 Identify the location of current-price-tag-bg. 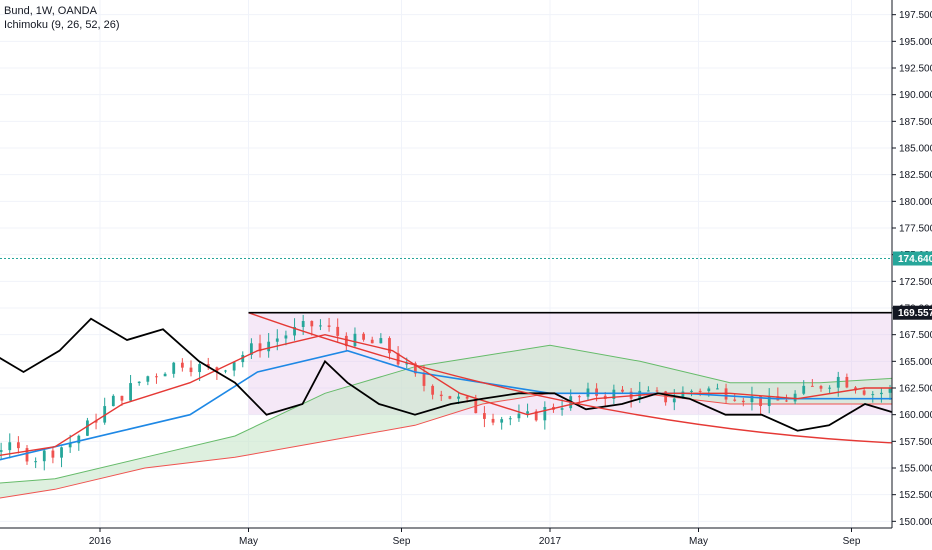
(912, 258).